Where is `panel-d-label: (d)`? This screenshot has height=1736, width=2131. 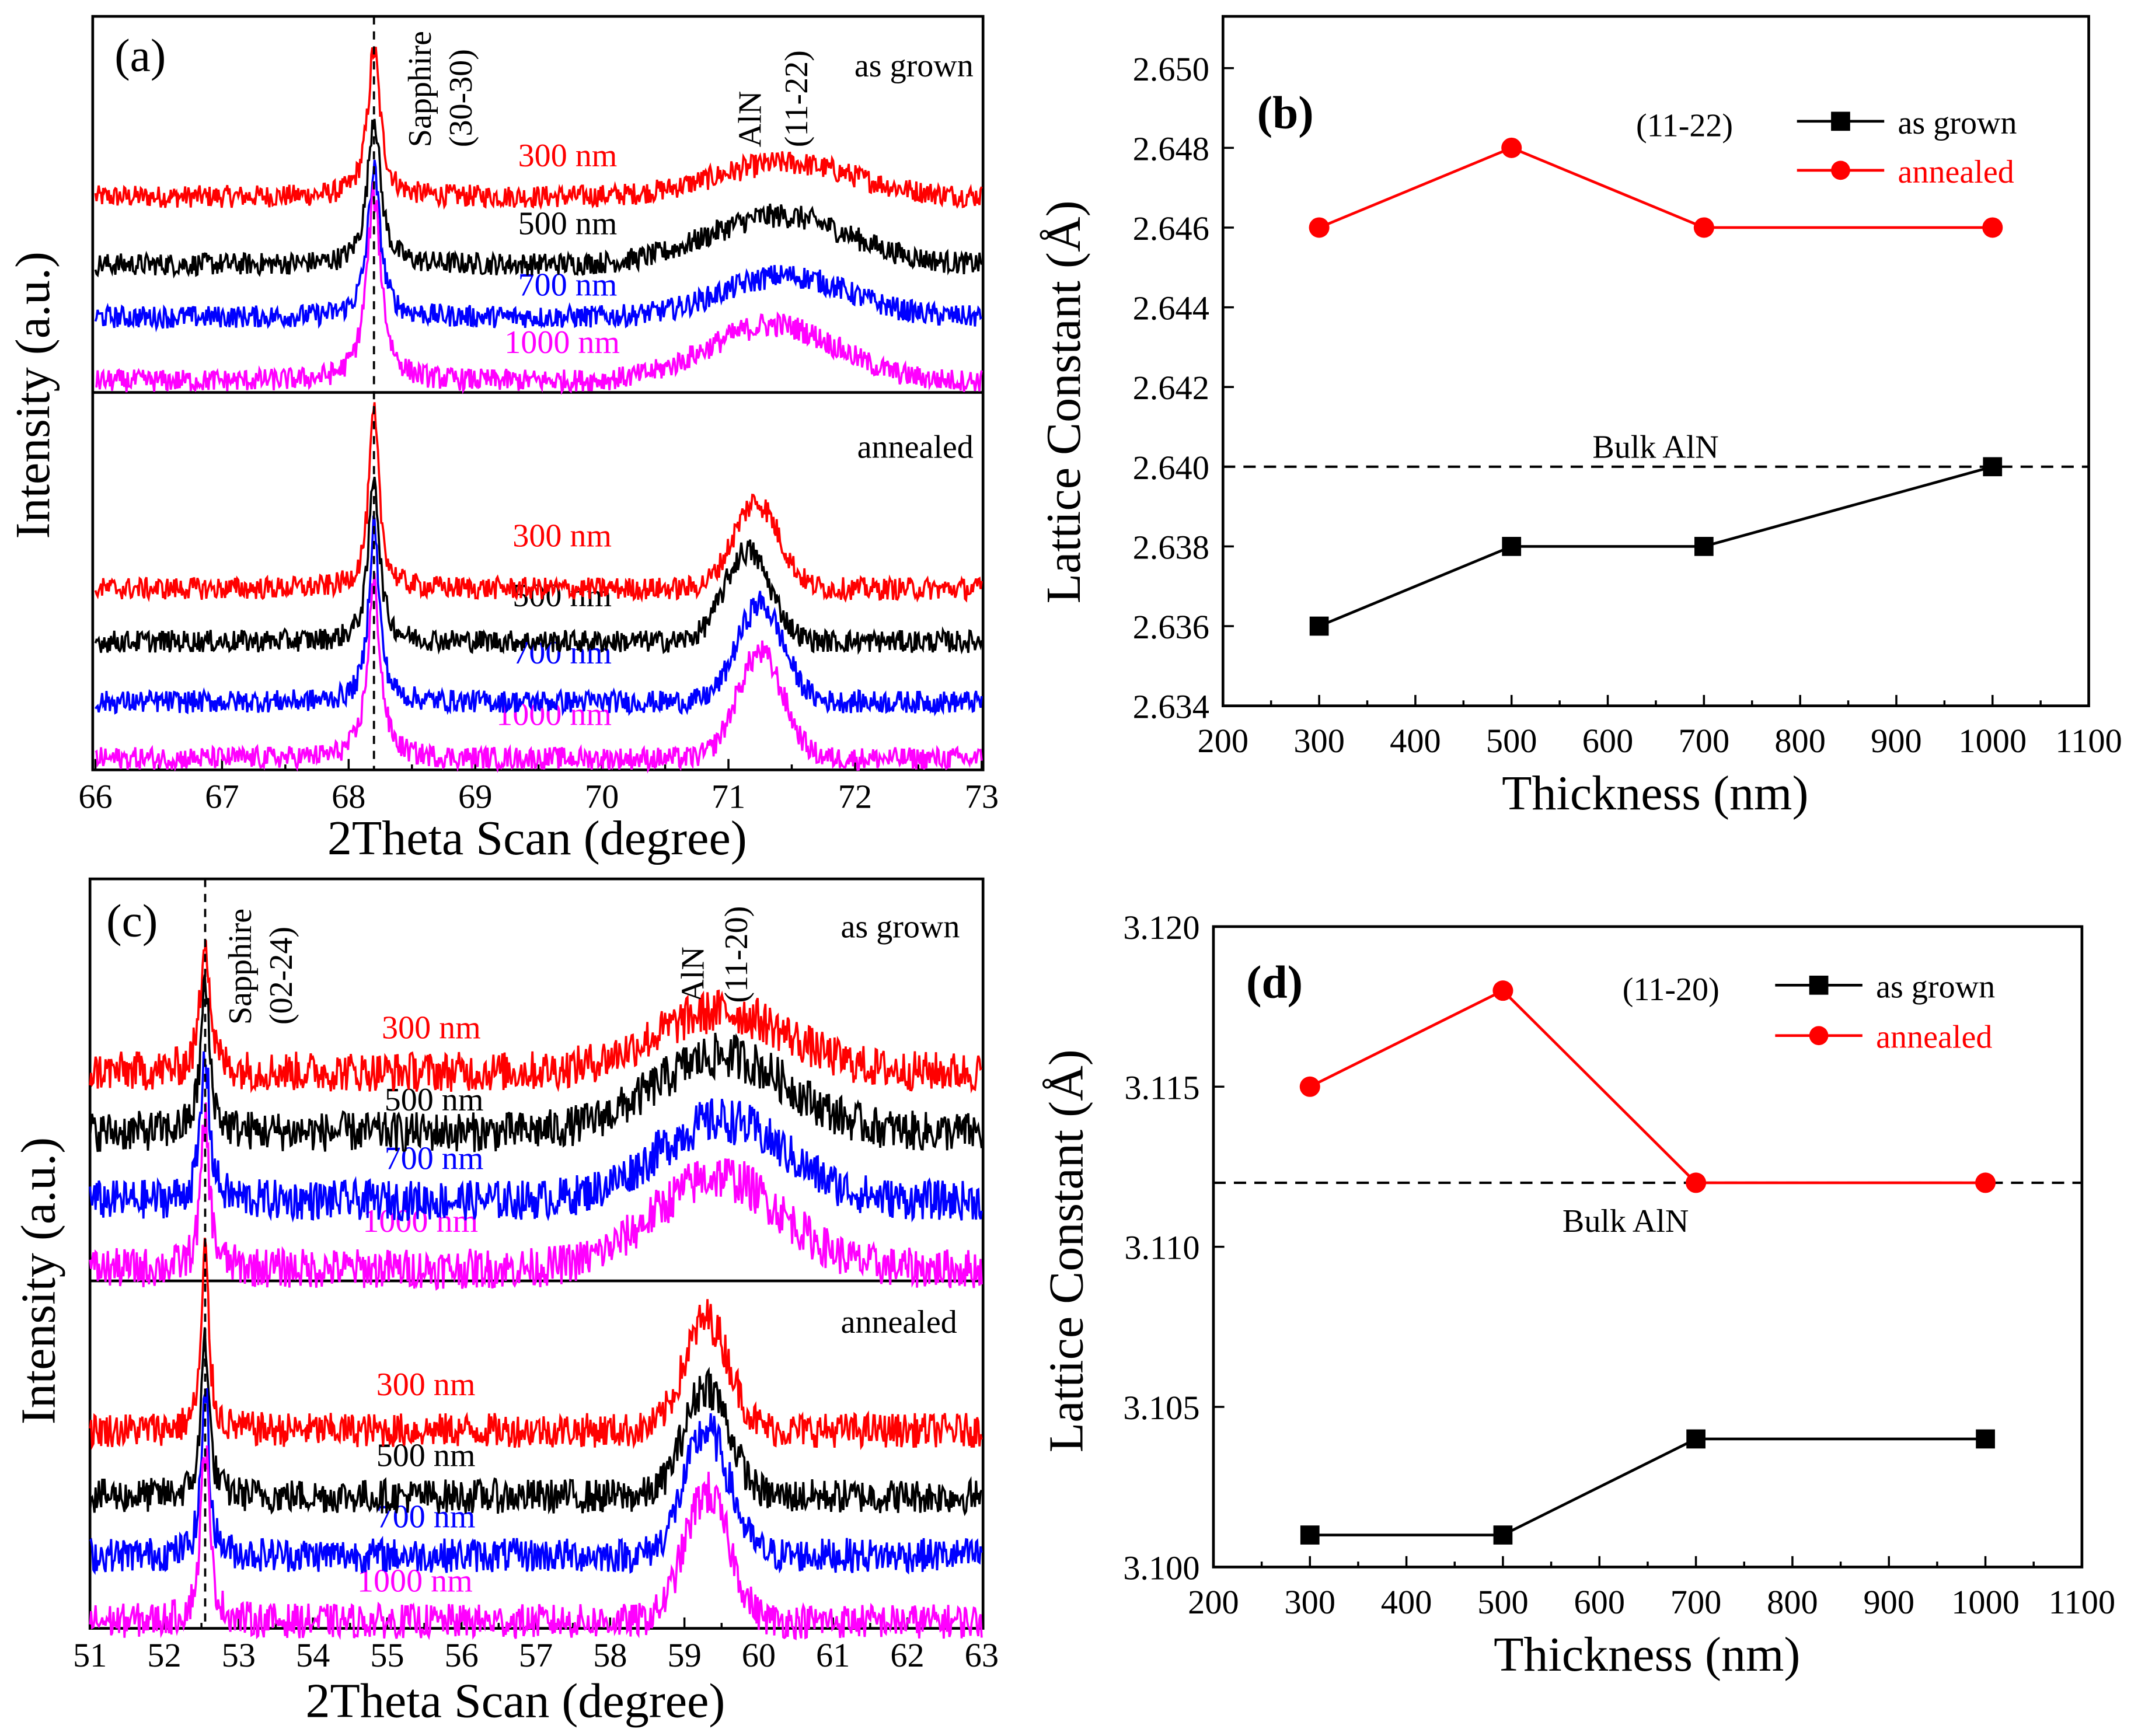 panel-d-label: (d) is located at coordinates (1274, 982).